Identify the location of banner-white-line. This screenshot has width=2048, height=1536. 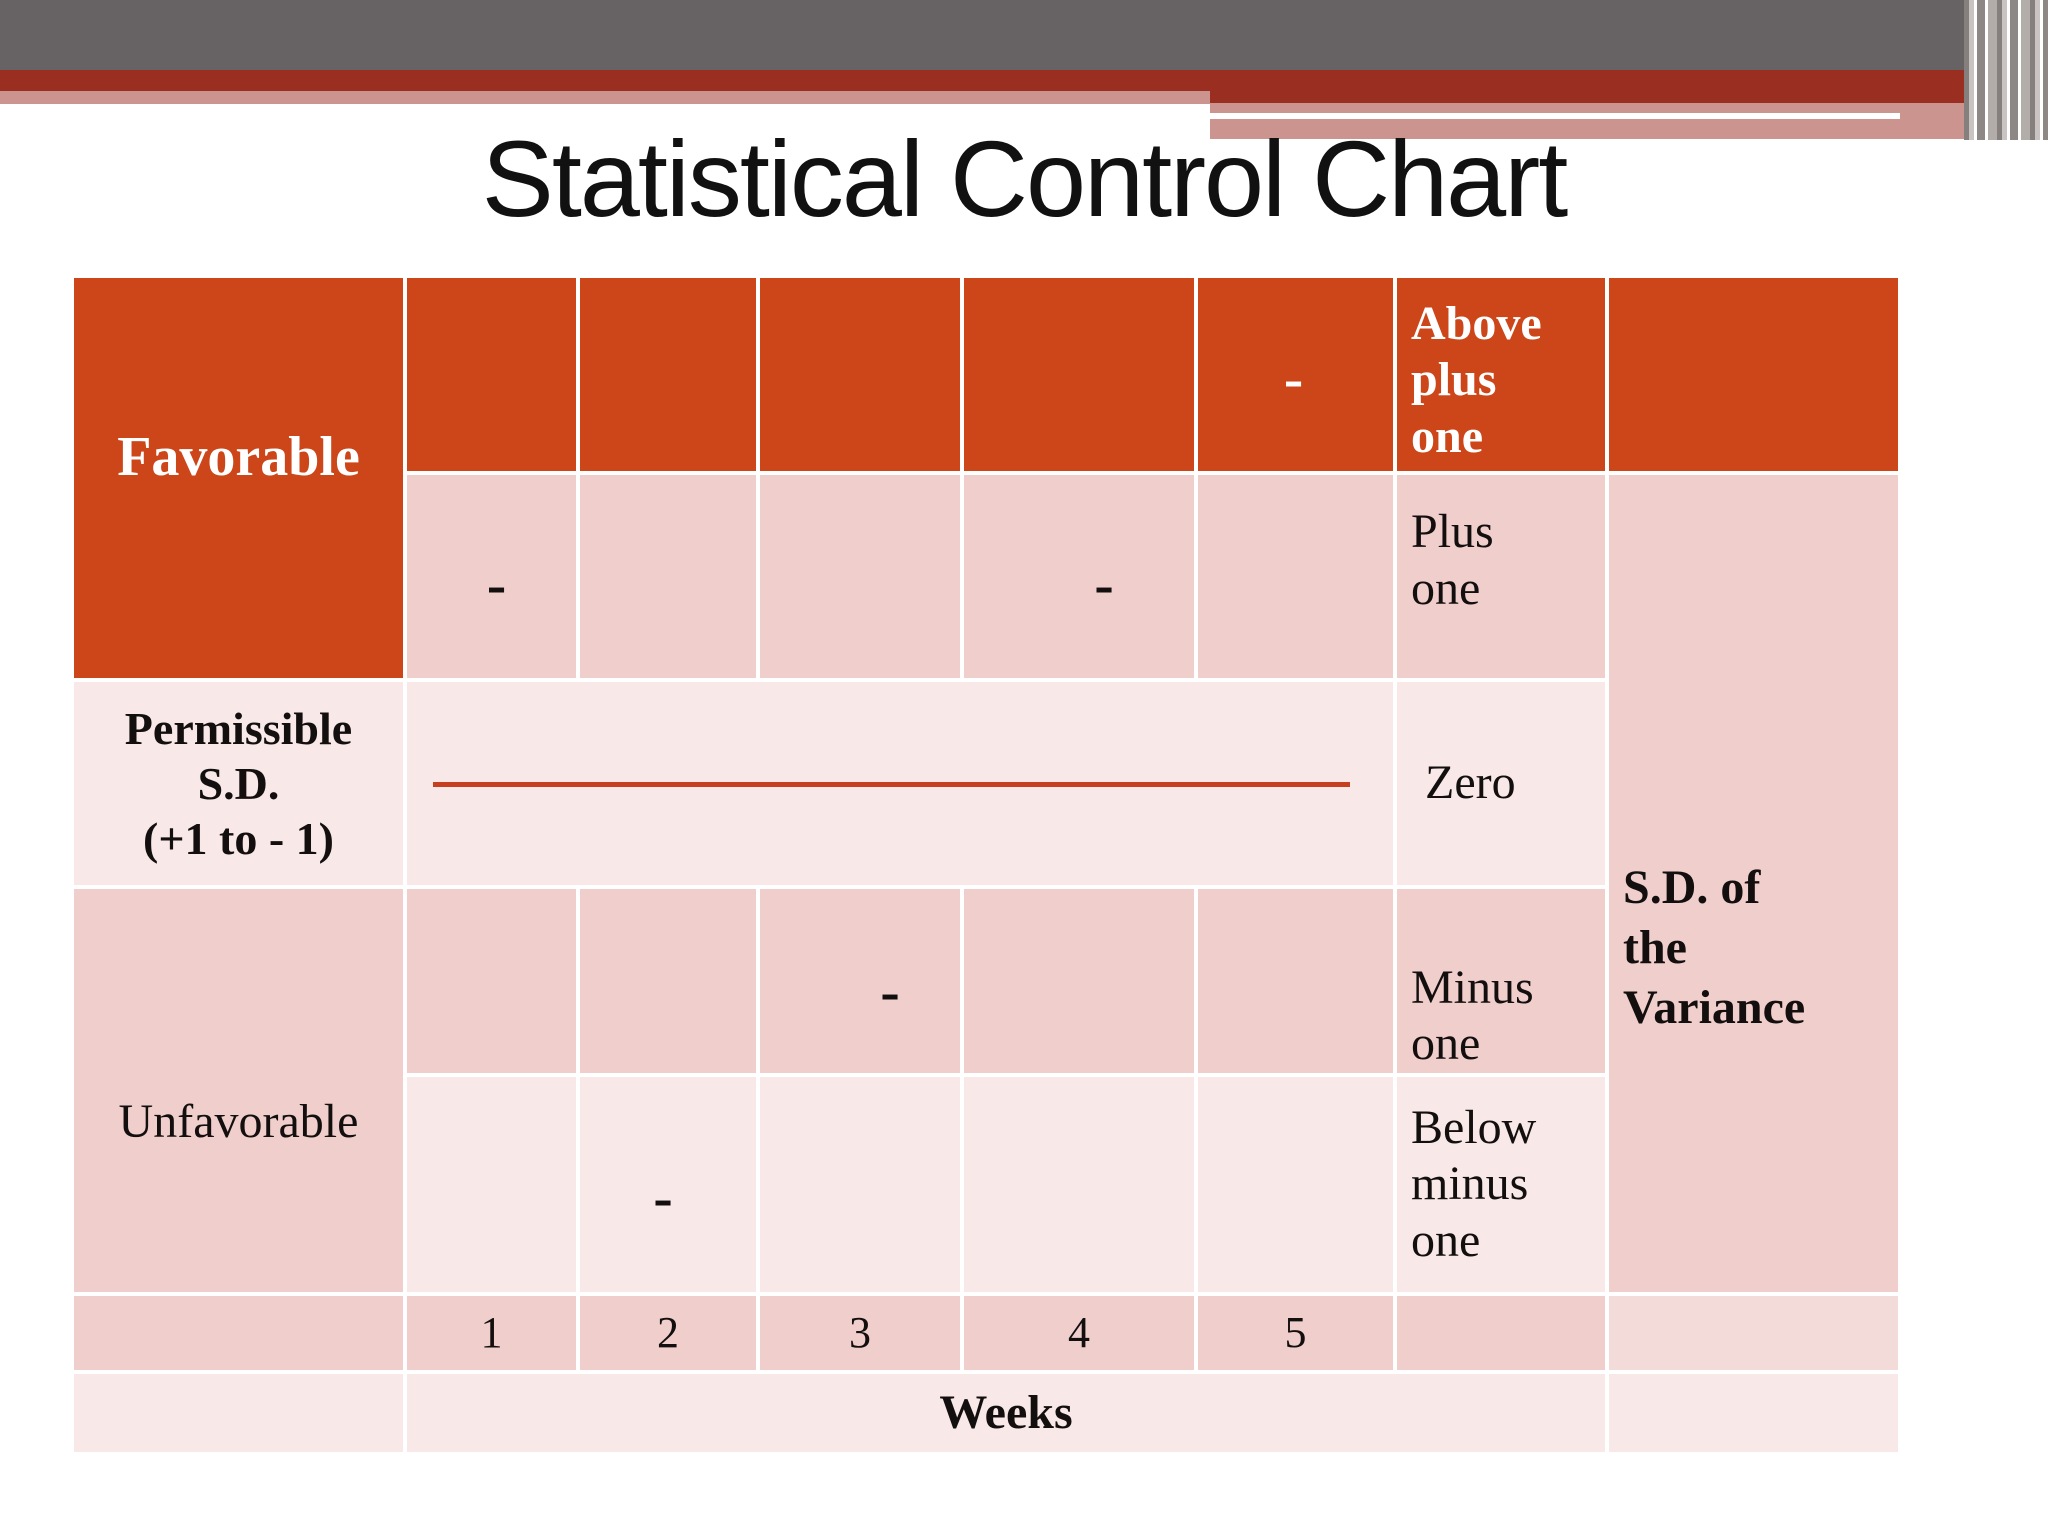
(1555, 116).